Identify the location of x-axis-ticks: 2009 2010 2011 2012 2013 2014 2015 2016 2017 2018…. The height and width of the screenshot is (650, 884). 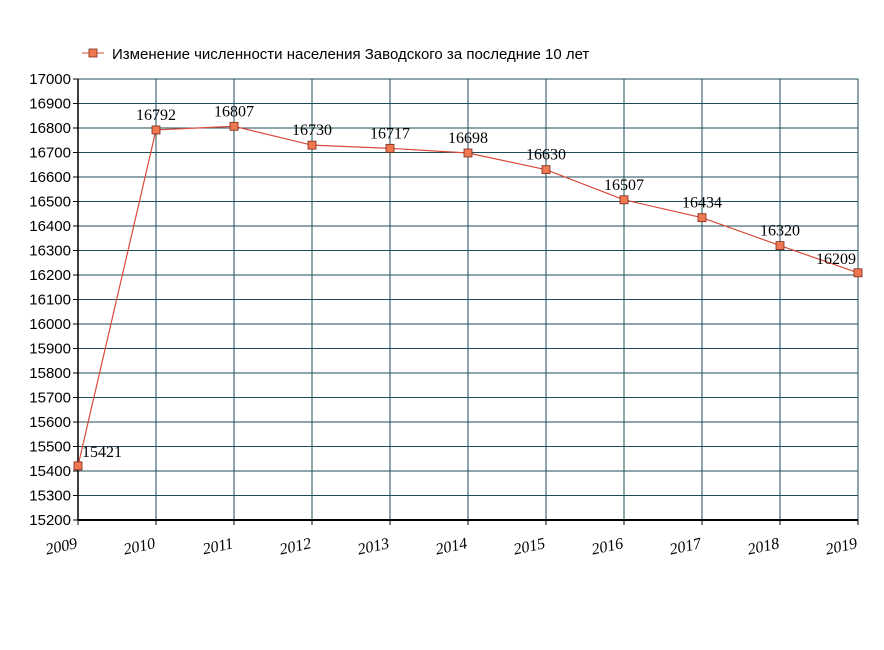
(451, 546).